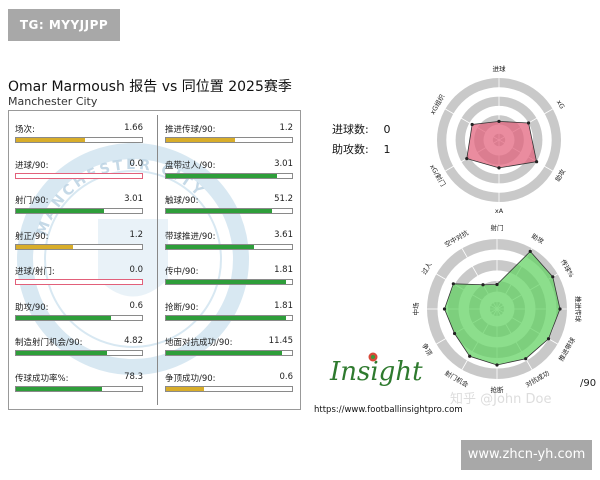  Describe the element at coordinates (560, 105) in the screenshot. I see `radar-axis-label: xG` at that location.